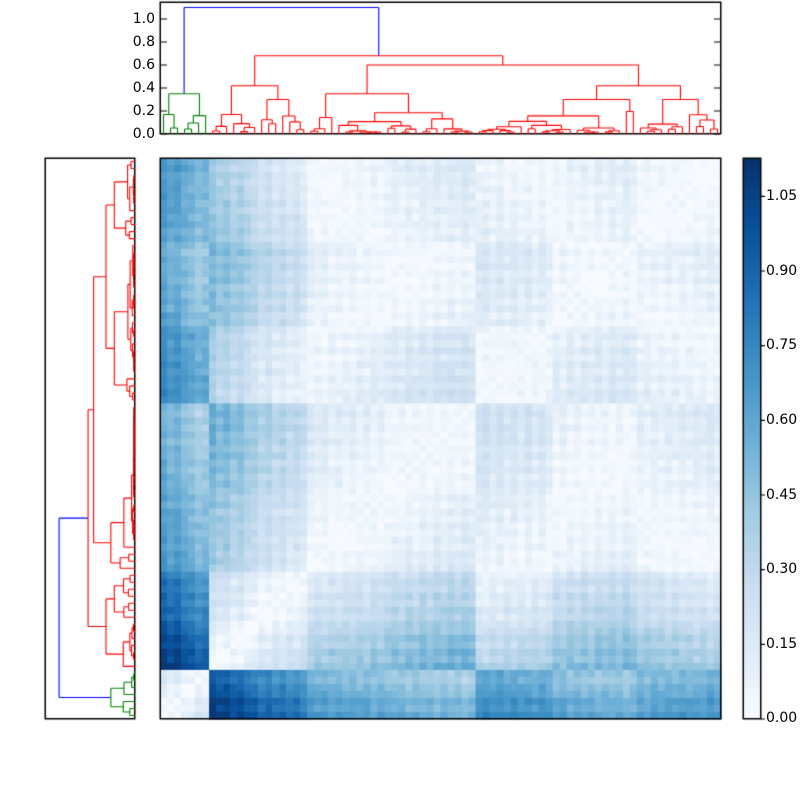  What do you see at coordinates (143, 42) in the screenshot?
I see `top-dendro-ytick-label: 0.8` at bounding box center [143, 42].